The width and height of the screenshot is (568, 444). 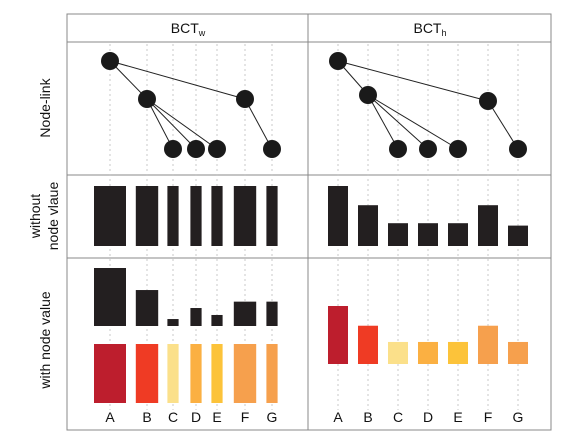 What do you see at coordinates (338, 216) in the screenshot?
I see `bar-bcth-without-a` at bounding box center [338, 216].